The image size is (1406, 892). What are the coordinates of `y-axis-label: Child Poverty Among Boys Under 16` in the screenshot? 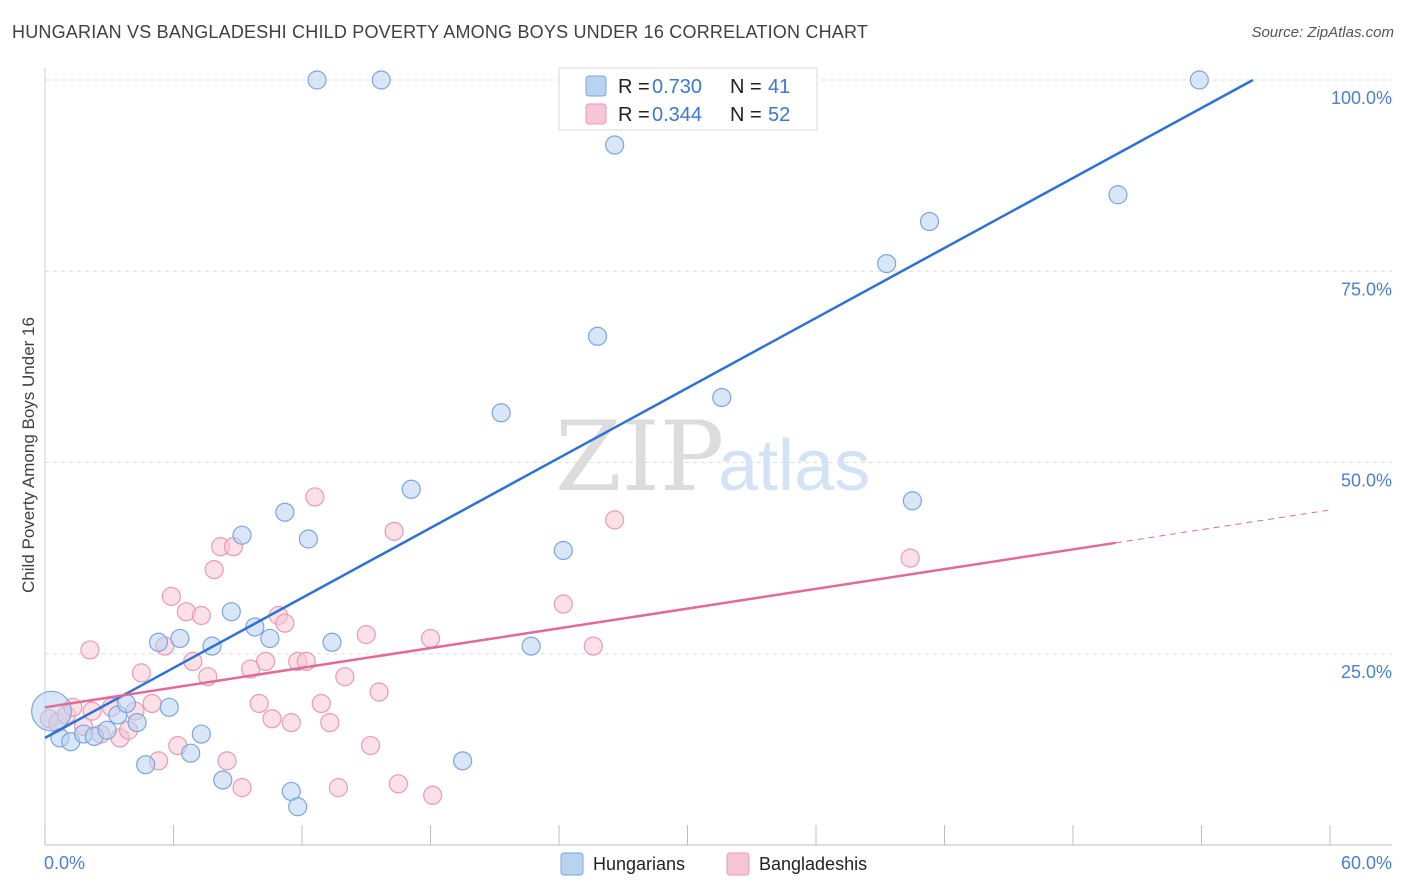 It's located at (28, 455).